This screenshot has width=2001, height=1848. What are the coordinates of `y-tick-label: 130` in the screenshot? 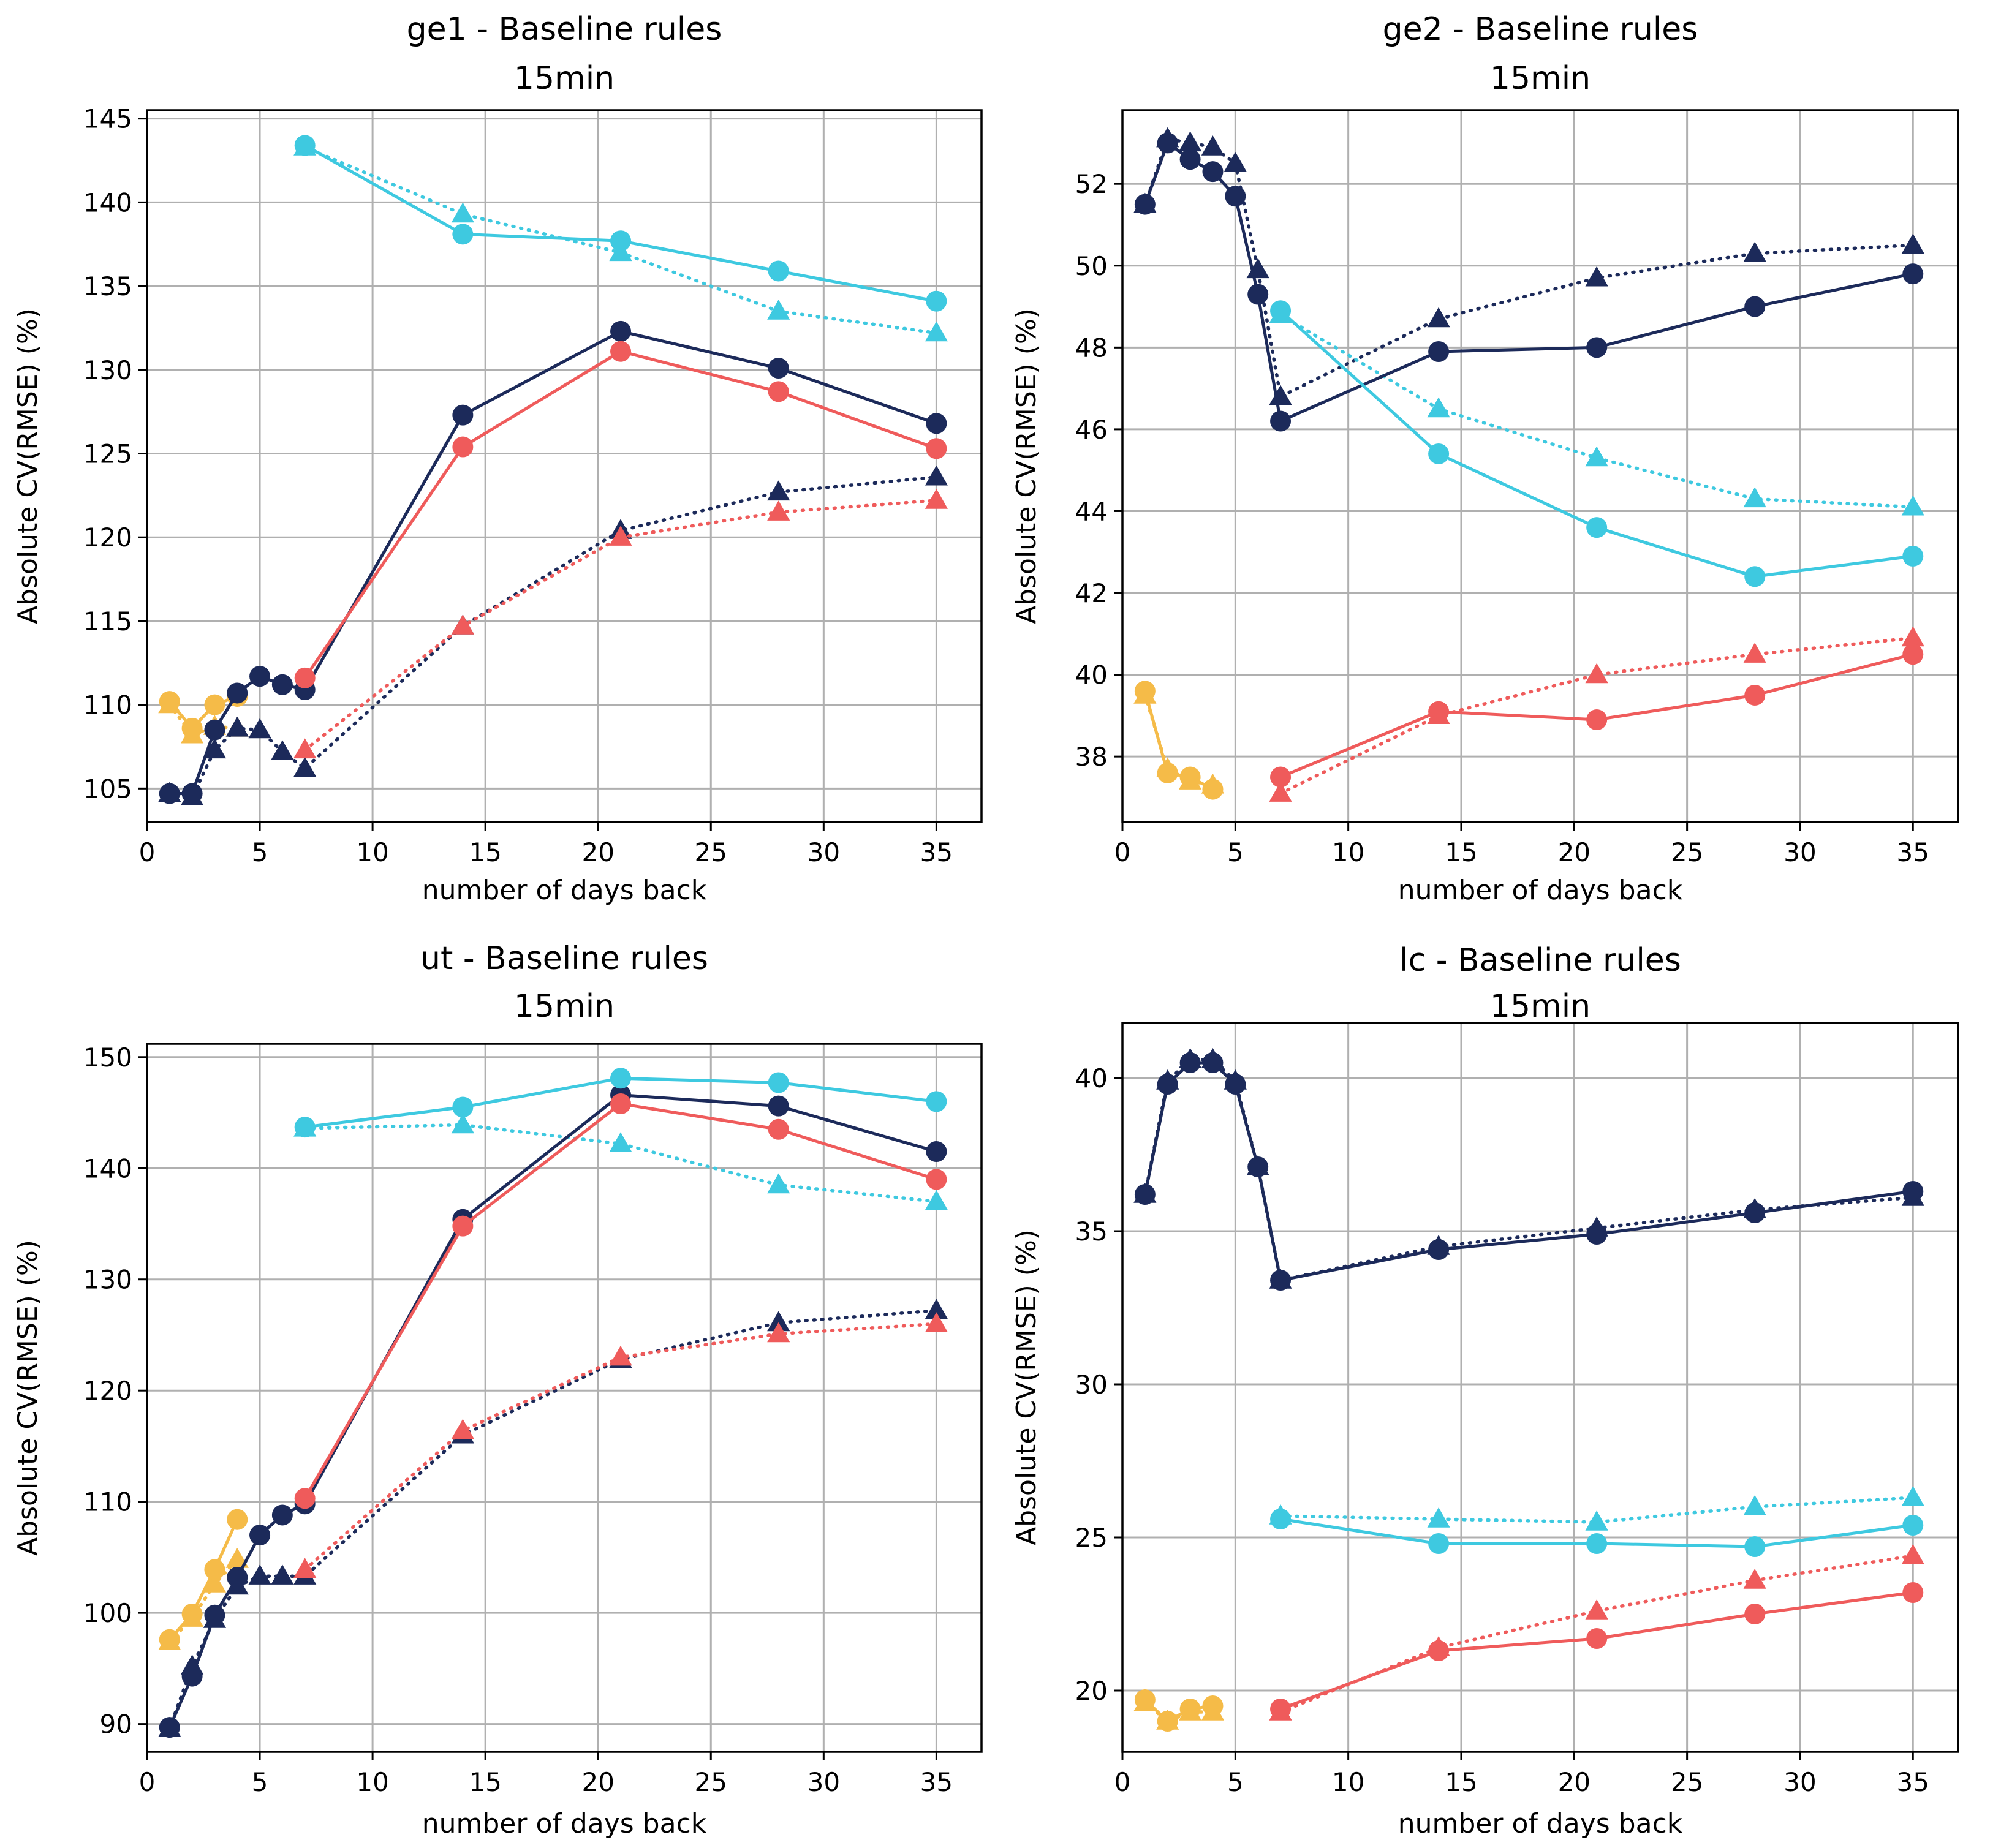 It's located at (107, 370).